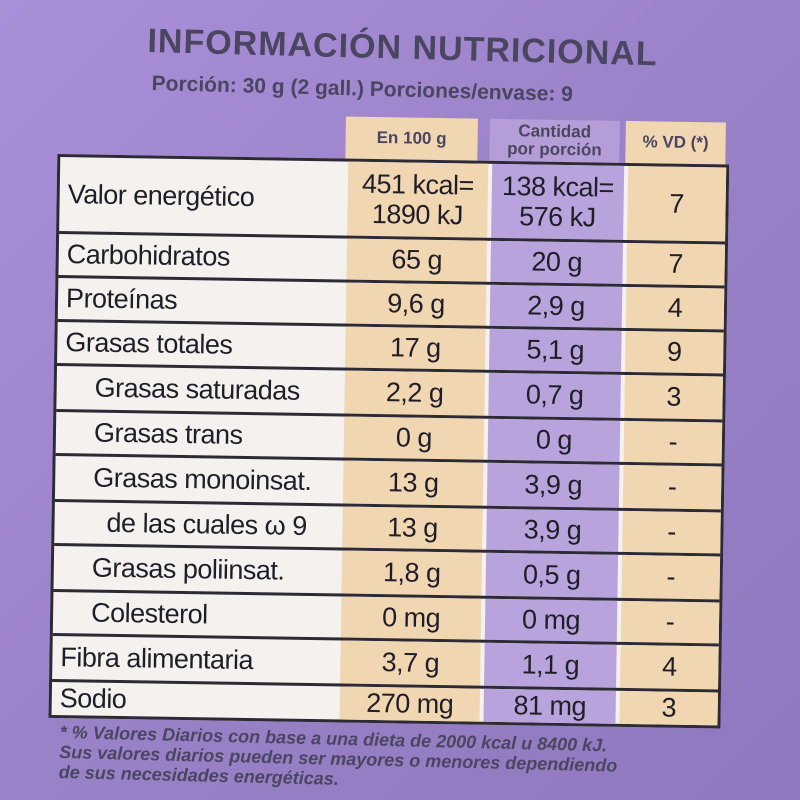 The height and width of the screenshot is (800, 800). What do you see at coordinates (675, 142) in the screenshot?
I see `column-header-vd: % VD (*)` at bounding box center [675, 142].